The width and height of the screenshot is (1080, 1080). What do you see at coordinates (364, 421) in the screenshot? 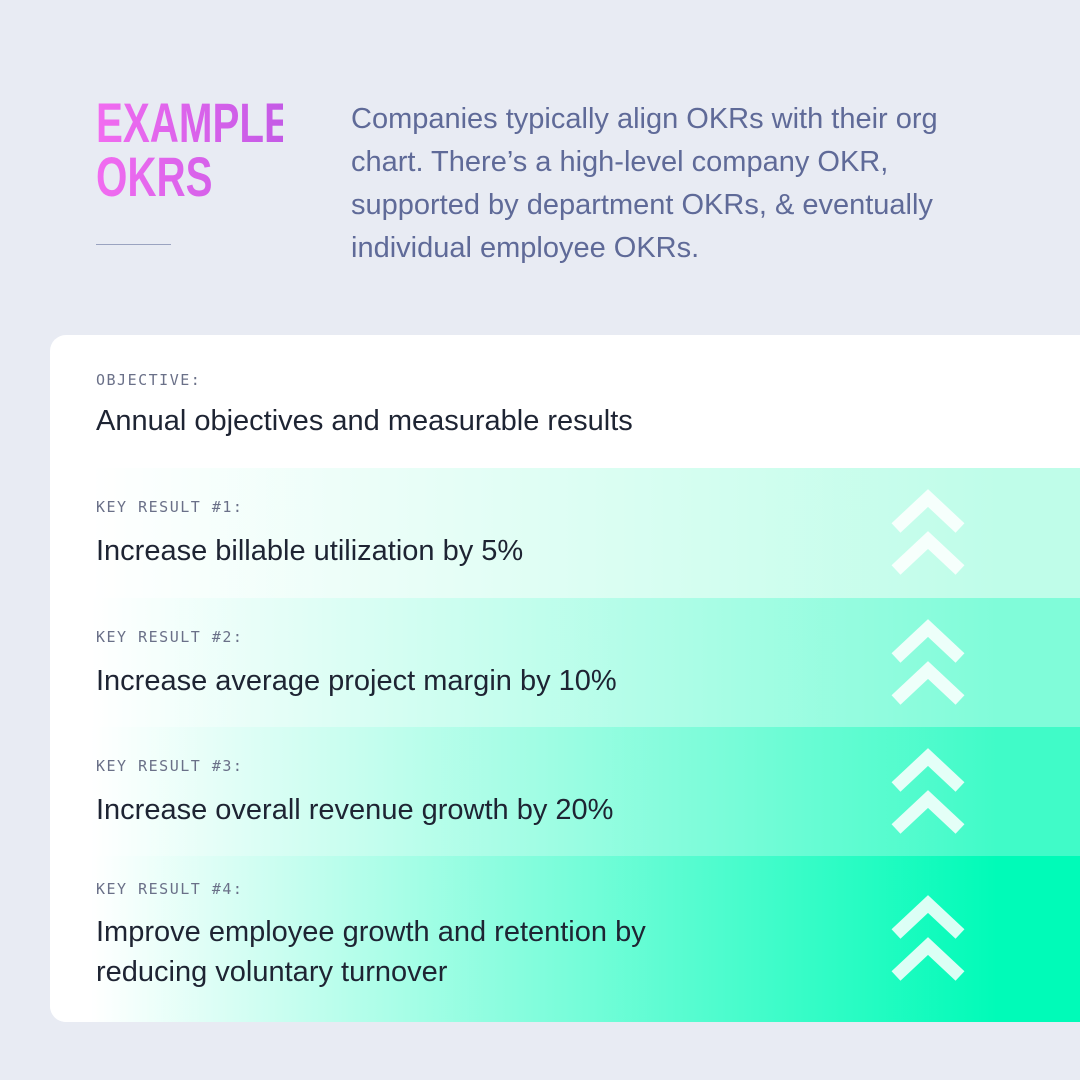
I see `objective-text: Annual objectives and measurable results` at bounding box center [364, 421].